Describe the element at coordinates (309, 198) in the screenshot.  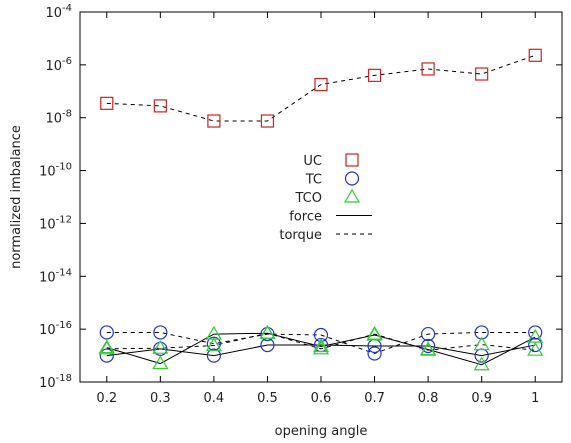
I see `legend-label-tco: TCO` at that location.